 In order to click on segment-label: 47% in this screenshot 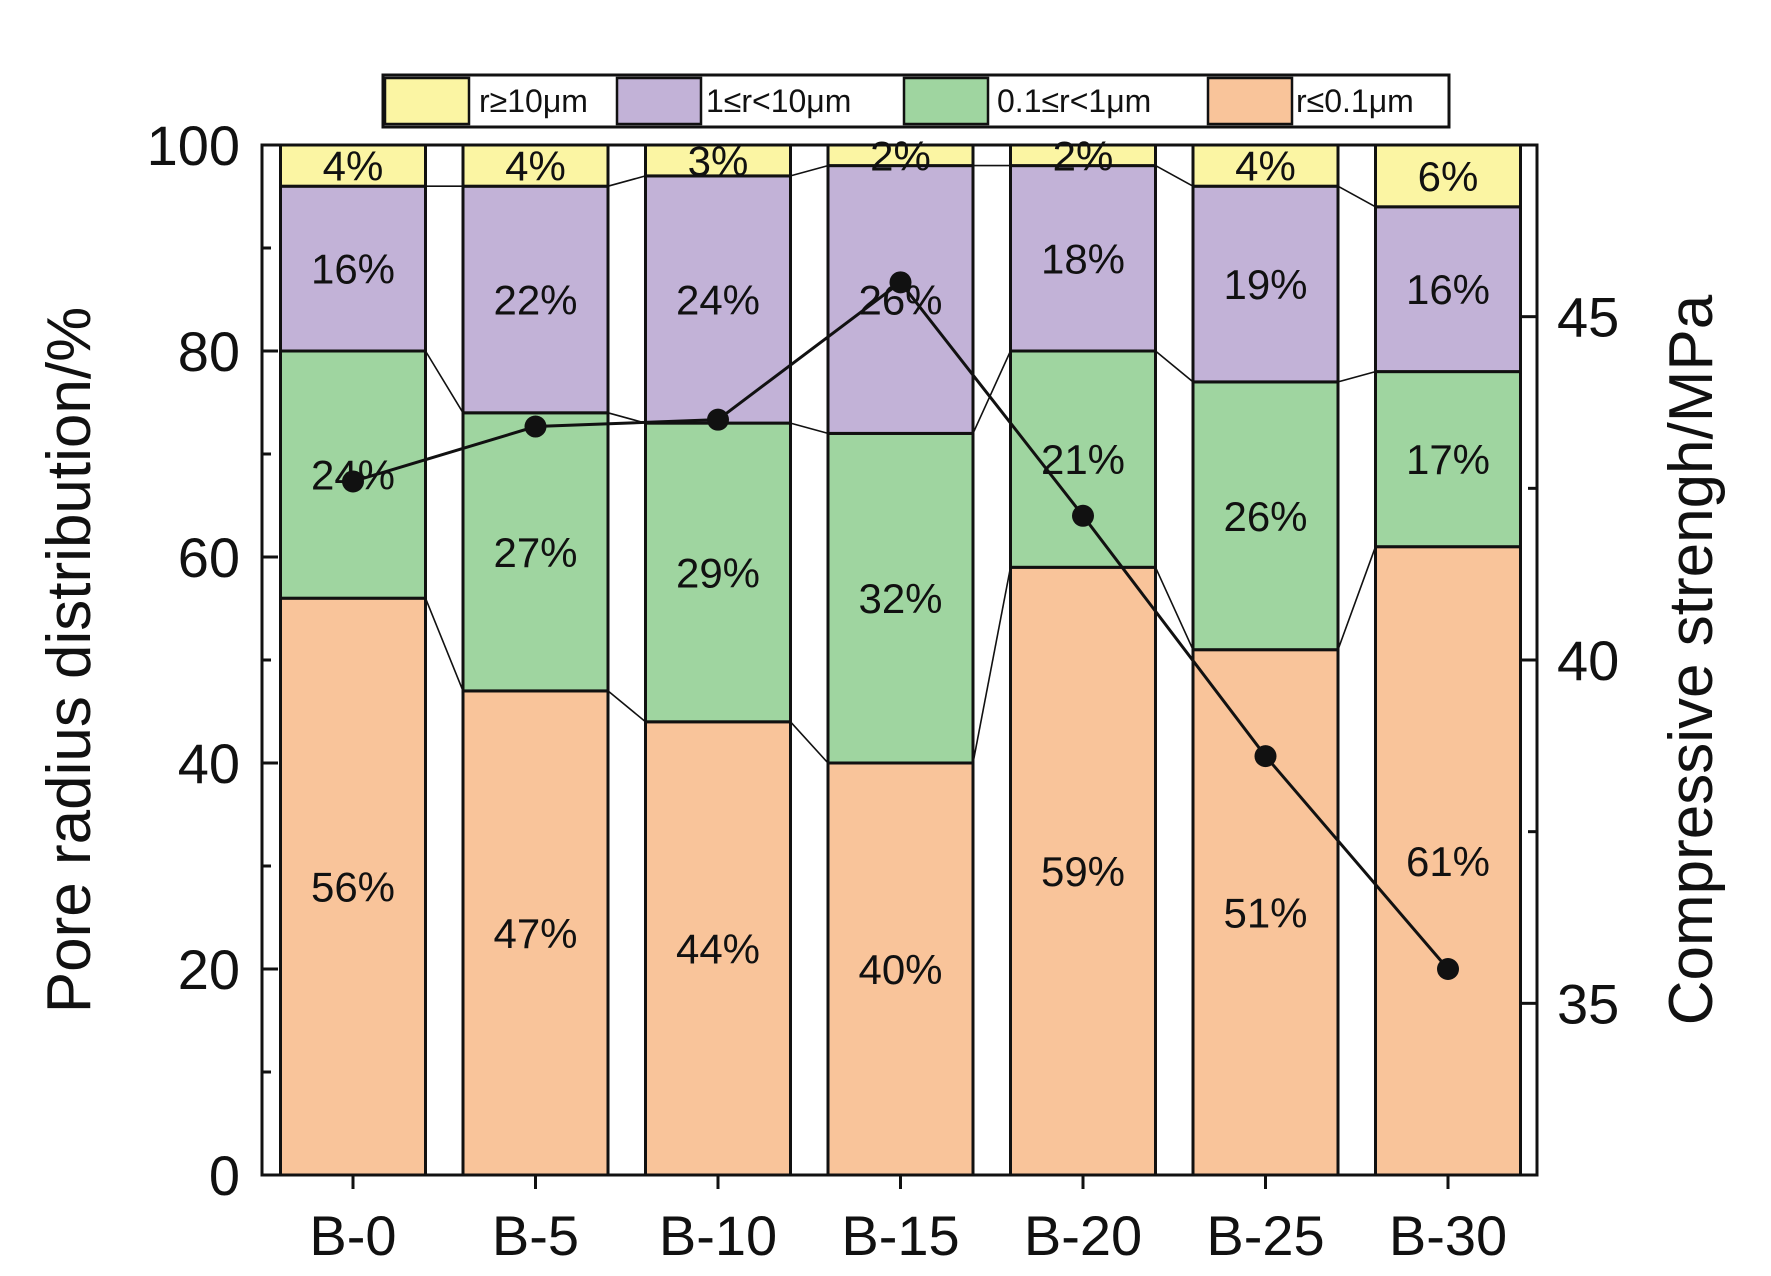, I will do `click(535, 933)`.